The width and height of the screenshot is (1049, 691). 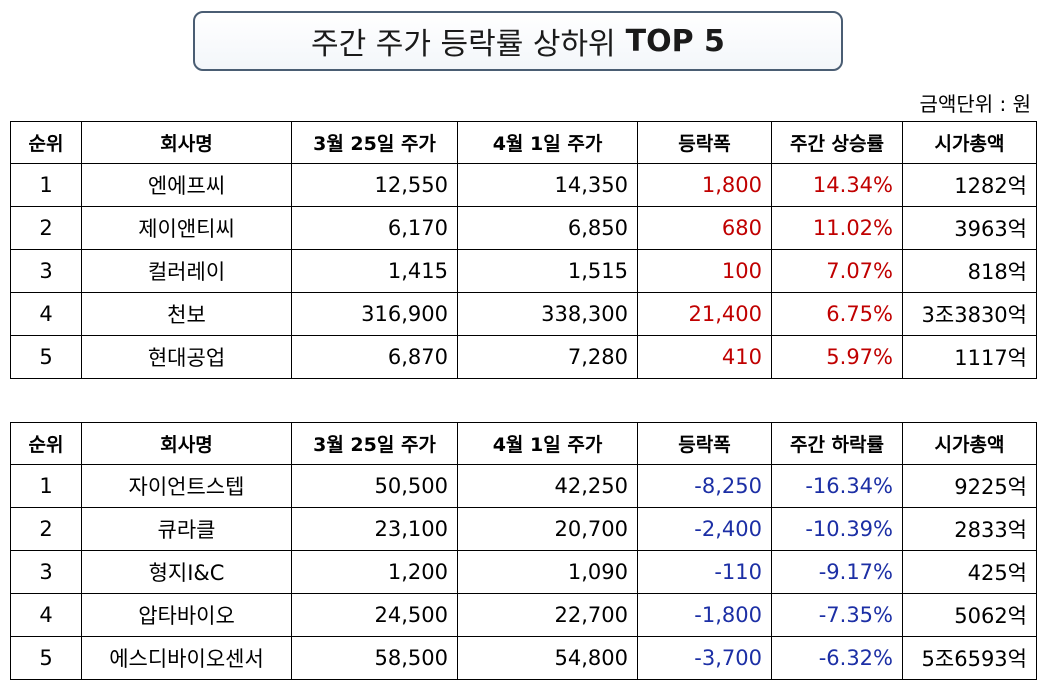 What do you see at coordinates (186, 314) in the screenshot?
I see `company-cell: 천보` at bounding box center [186, 314].